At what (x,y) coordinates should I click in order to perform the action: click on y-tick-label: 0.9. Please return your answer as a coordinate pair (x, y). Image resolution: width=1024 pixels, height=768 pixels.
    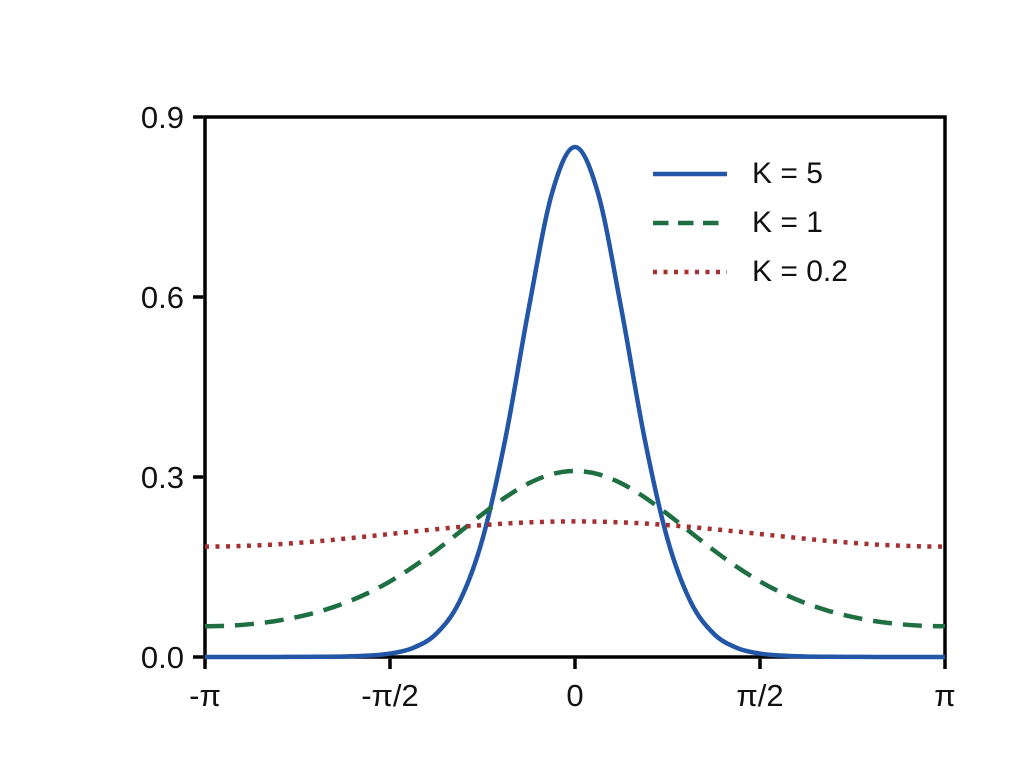
    Looking at the image, I should click on (162, 117).